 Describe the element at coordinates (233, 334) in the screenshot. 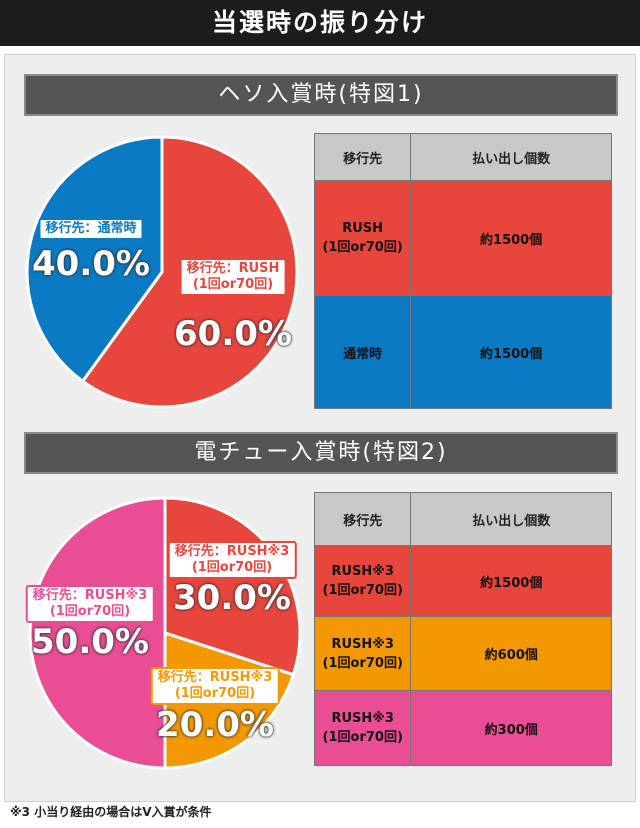

I see `value-label: 60.0%` at that location.